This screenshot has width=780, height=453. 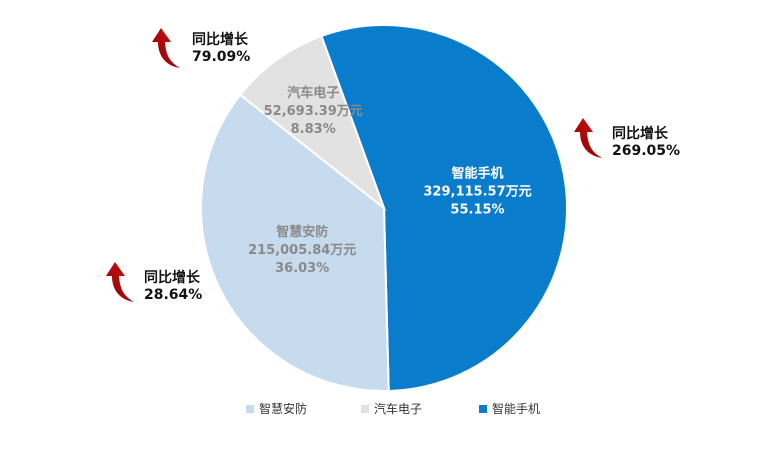 I want to click on slice-value-label-auto: 52,693.39万元, so click(x=313, y=111).